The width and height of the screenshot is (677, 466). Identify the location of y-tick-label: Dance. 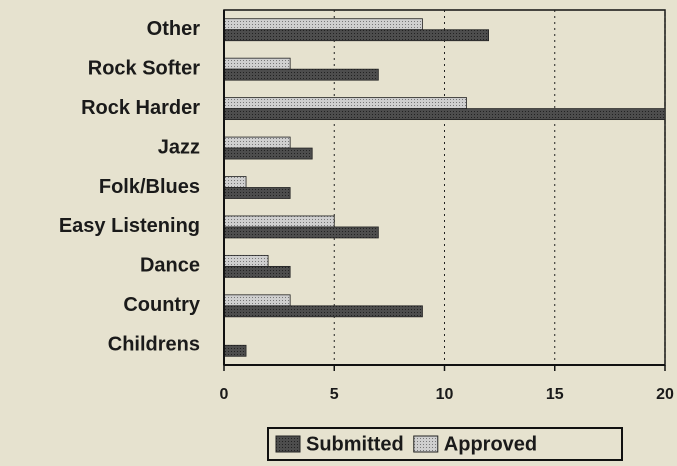
(170, 266).